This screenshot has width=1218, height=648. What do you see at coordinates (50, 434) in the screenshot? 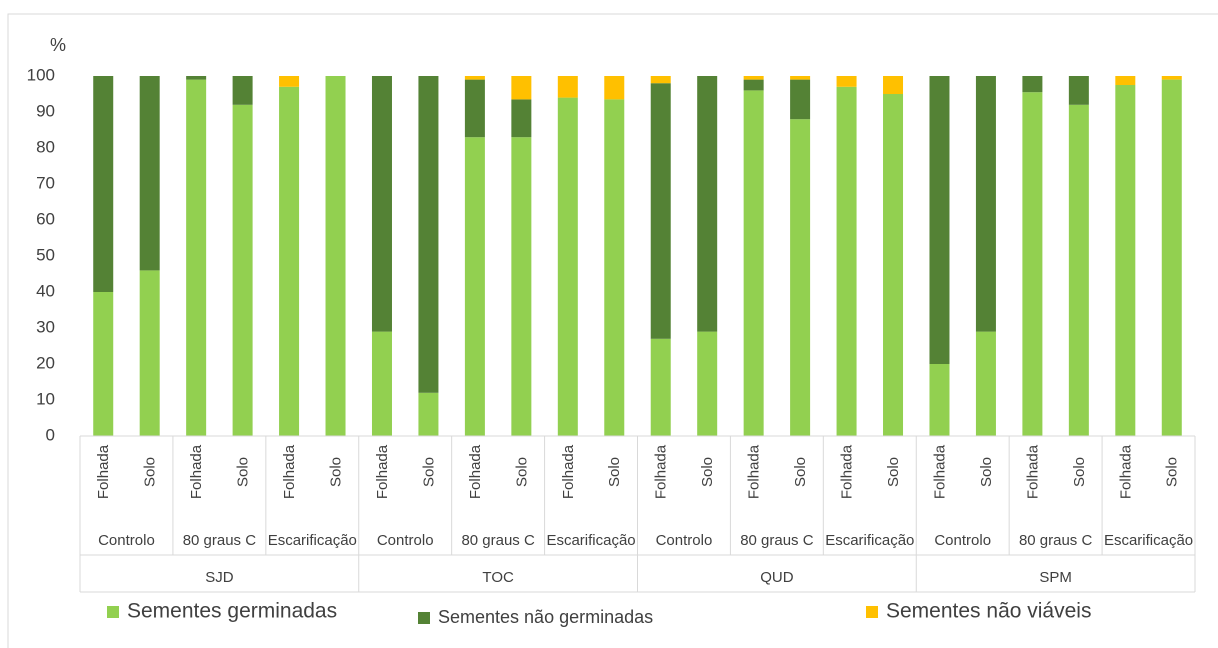
I see `y-tick-label: 0` at bounding box center [50, 434].